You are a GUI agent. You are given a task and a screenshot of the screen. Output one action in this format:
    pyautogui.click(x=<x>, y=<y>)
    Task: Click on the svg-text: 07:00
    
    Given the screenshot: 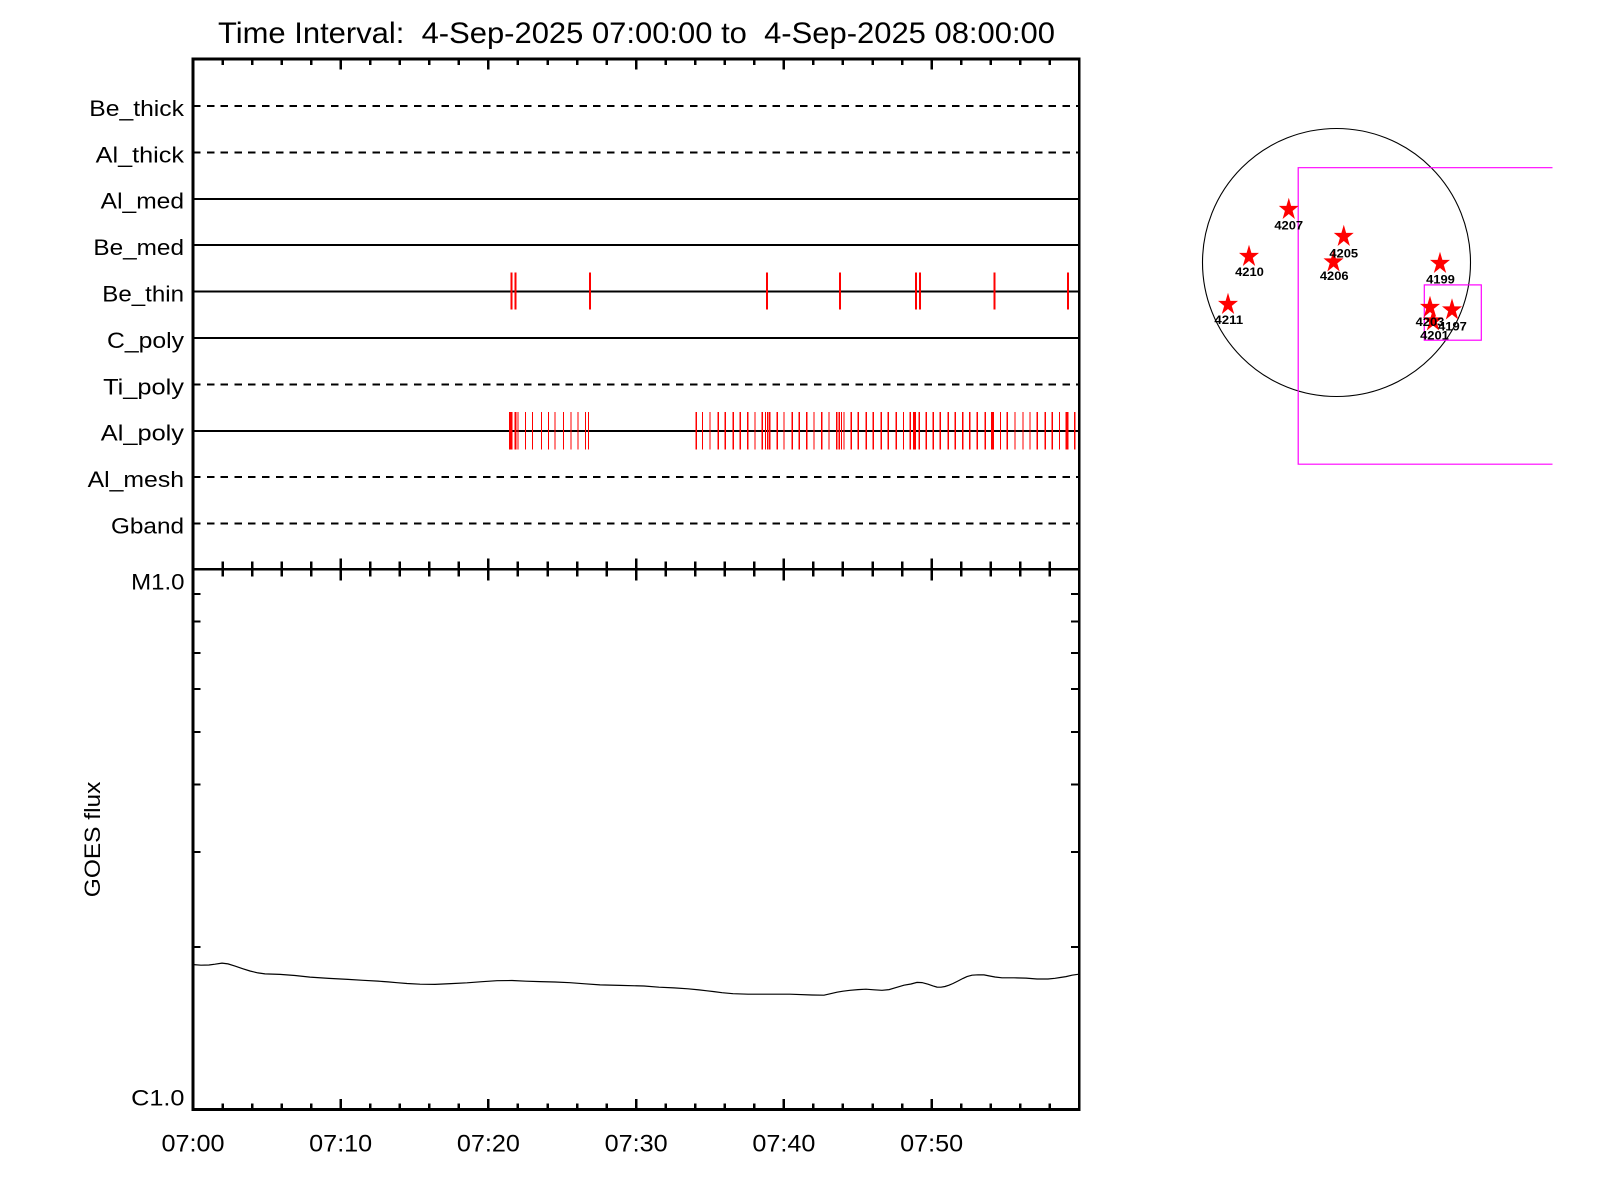 What is the action you would take?
    pyautogui.click(x=193, y=1144)
    